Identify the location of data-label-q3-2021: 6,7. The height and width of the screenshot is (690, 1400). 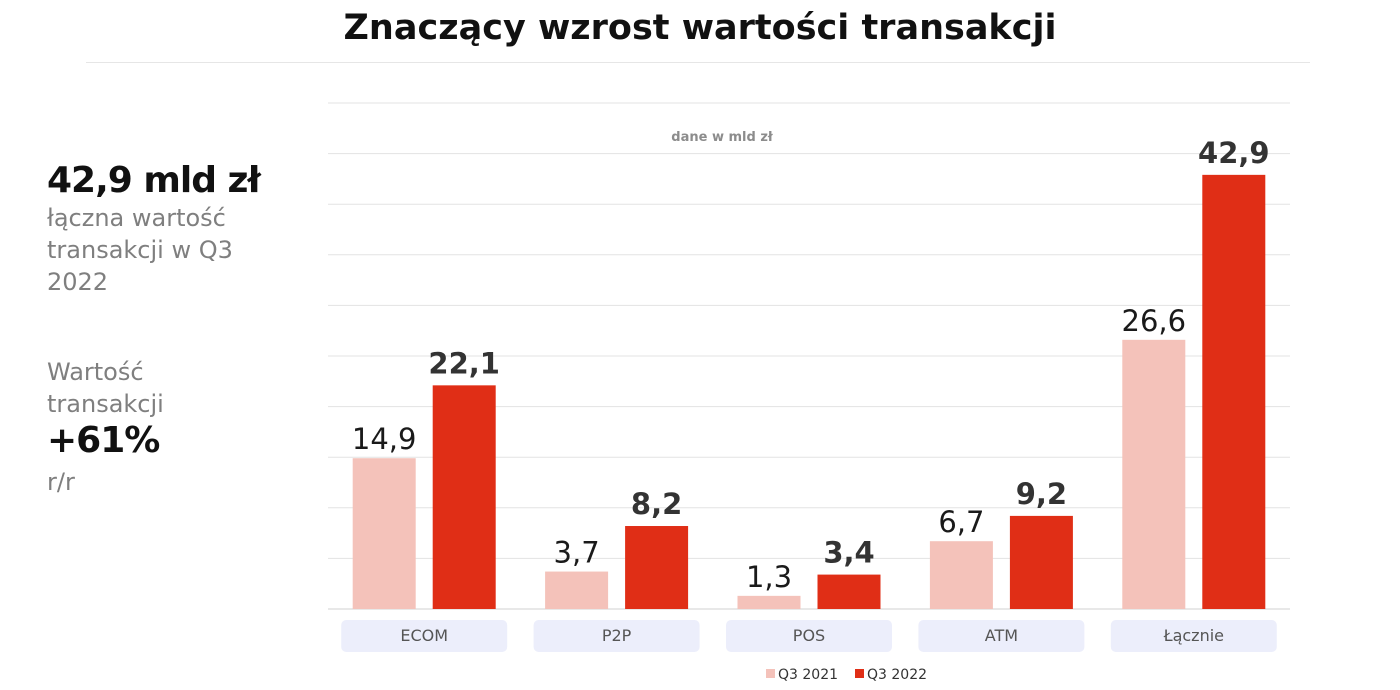
(961, 522).